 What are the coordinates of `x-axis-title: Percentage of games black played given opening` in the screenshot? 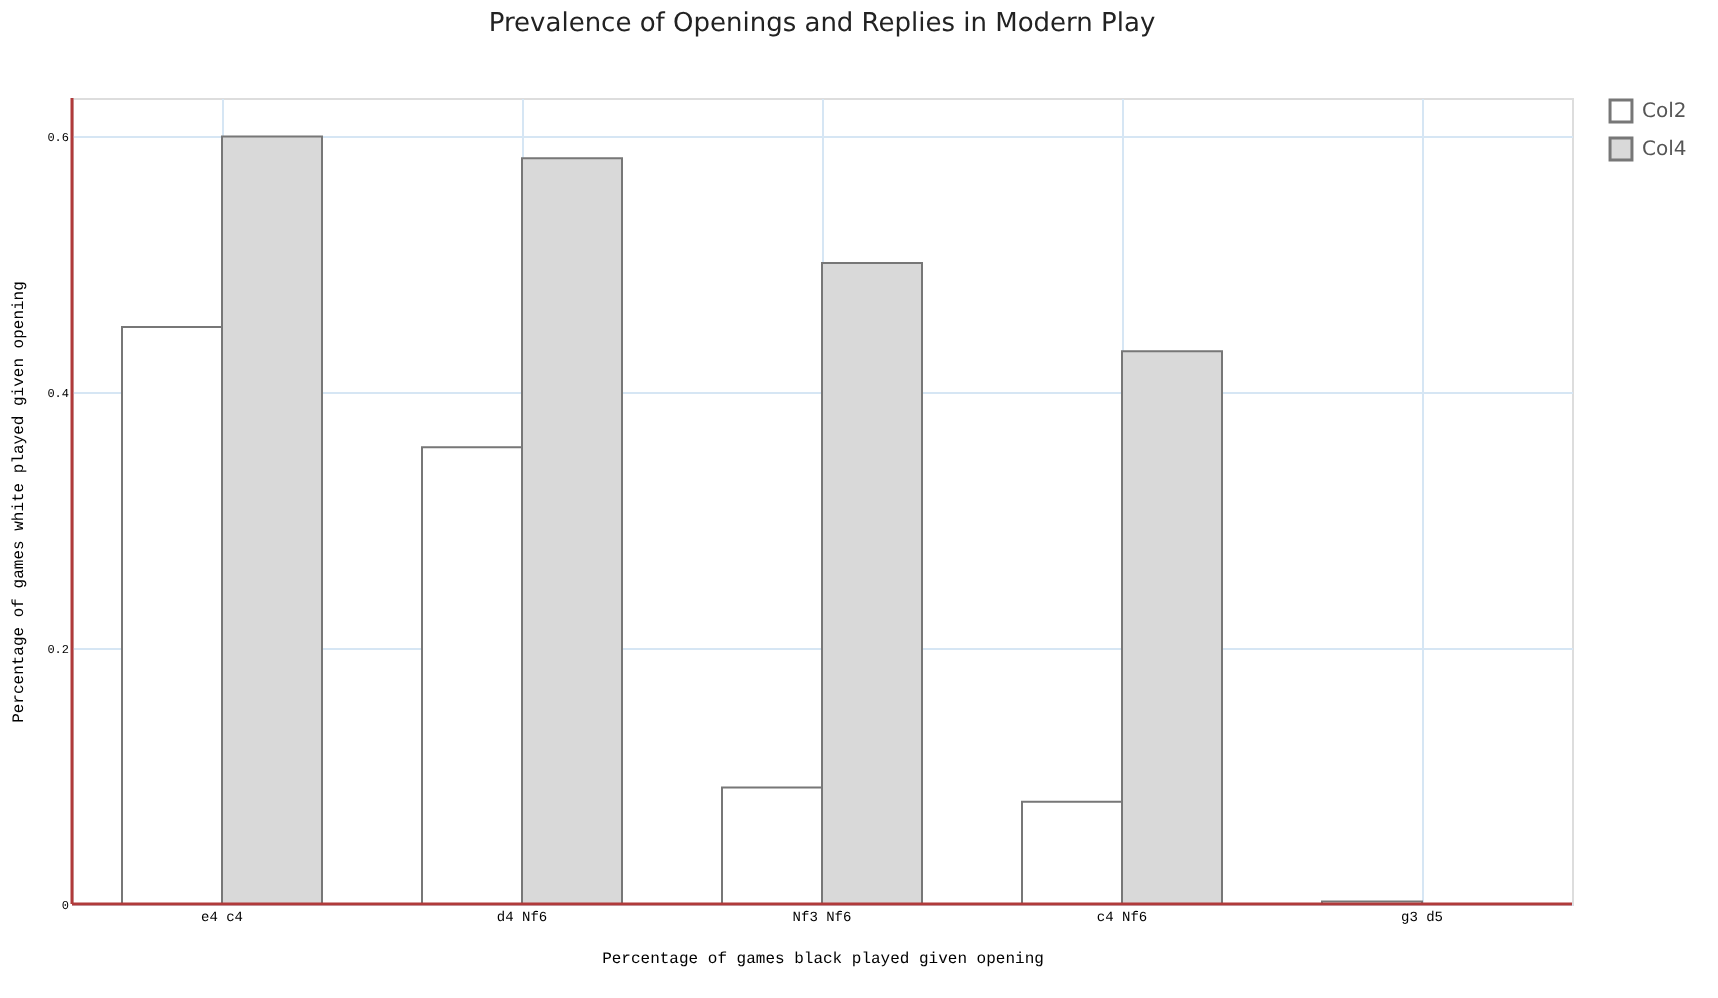 It's located at (823, 960).